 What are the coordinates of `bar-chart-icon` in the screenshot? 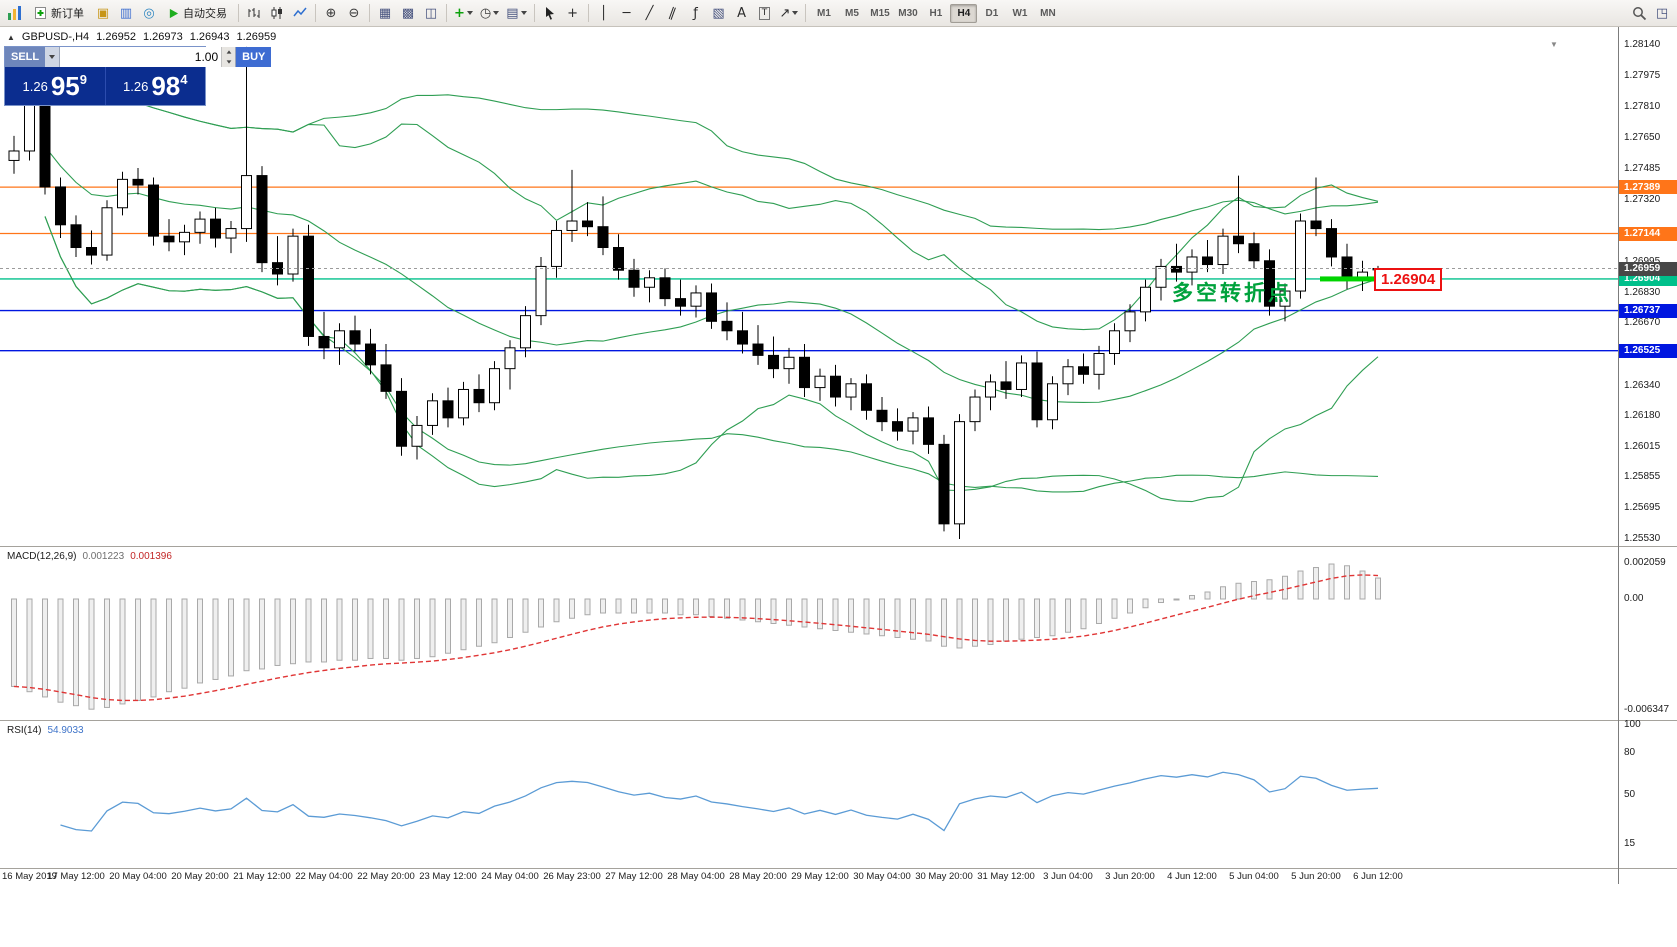 It's located at (254, 13).